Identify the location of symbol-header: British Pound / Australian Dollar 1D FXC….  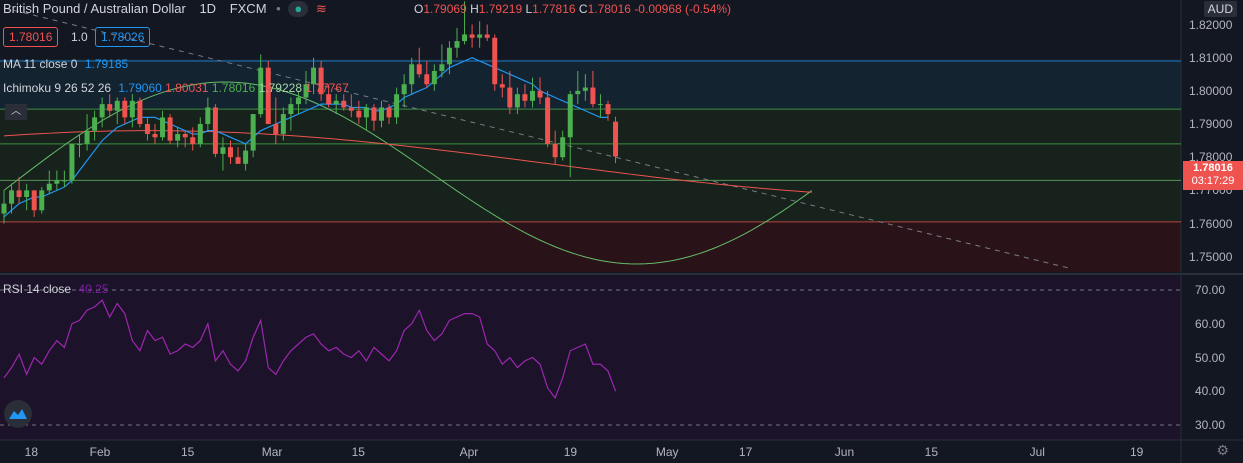
(165, 9).